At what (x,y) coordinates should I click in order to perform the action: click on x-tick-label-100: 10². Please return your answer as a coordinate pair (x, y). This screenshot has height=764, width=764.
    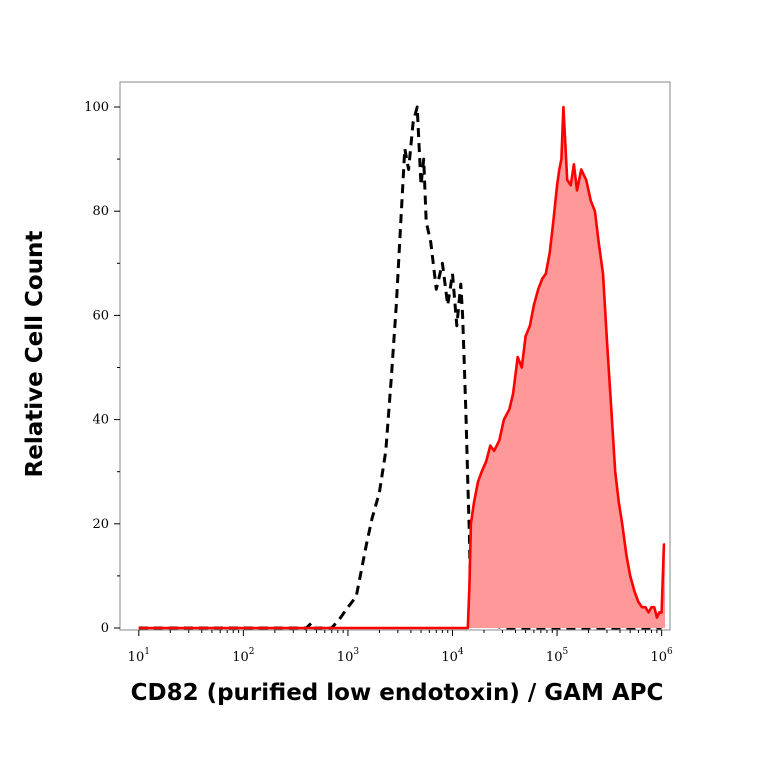
    Looking at the image, I should click on (243, 656).